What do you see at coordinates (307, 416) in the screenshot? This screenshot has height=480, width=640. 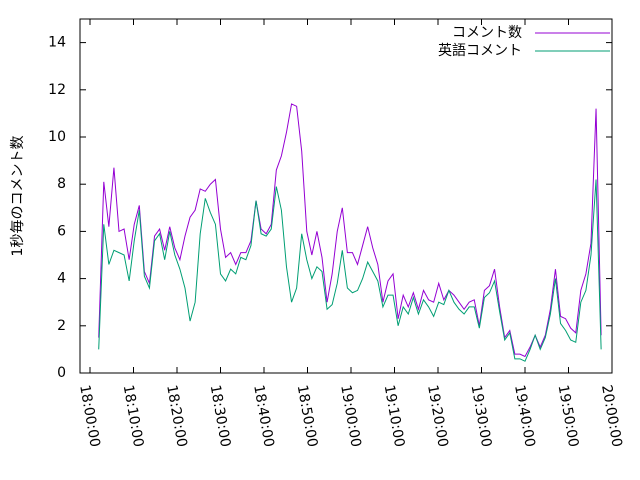 I see `x-tick-label: 18:50:00` at bounding box center [307, 416].